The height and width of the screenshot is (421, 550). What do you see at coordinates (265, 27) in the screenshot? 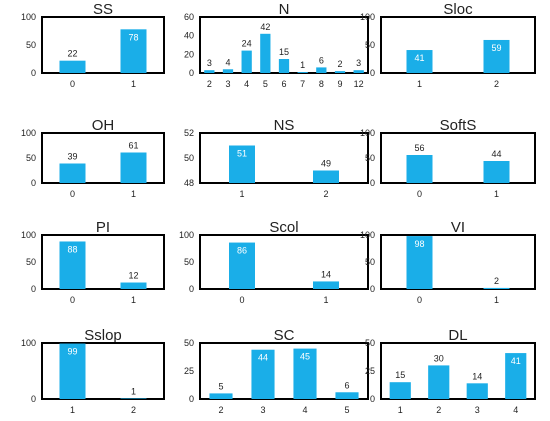
I see `data-label: 42` at bounding box center [265, 27].